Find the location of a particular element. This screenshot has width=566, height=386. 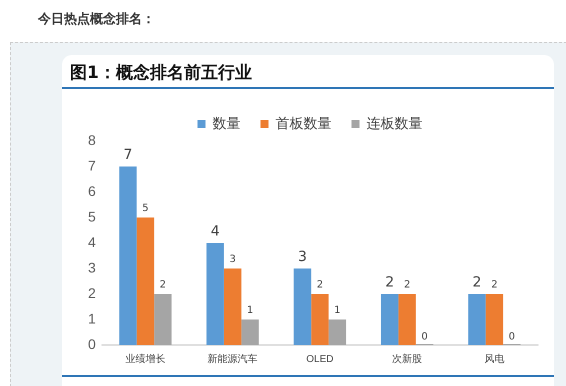

y-tick-label: 8 is located at coordinates (92, 140).